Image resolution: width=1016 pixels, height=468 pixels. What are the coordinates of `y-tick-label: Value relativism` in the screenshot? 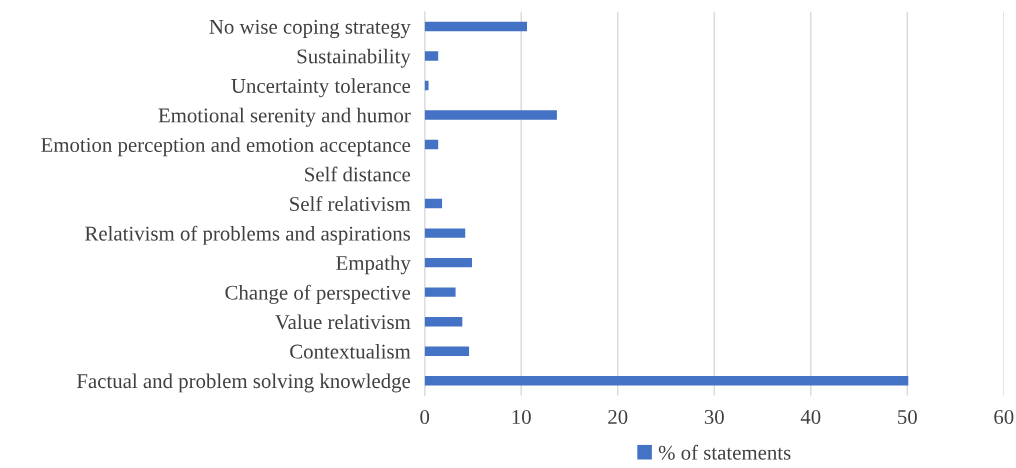 It's located at (343, 322).